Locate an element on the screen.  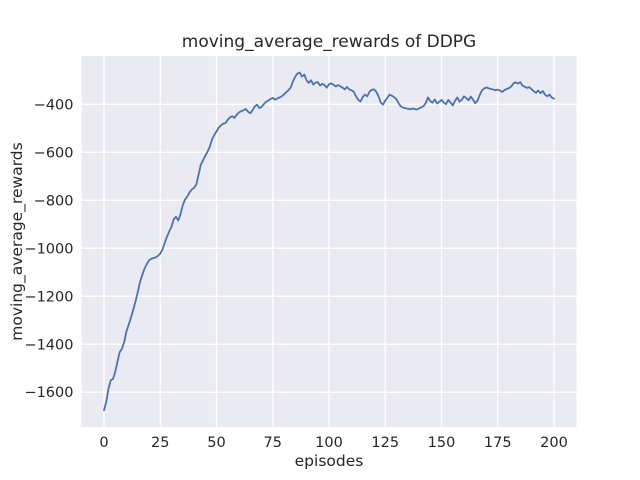
y-tick-label: −1600 is located at coordinates (48, 393).